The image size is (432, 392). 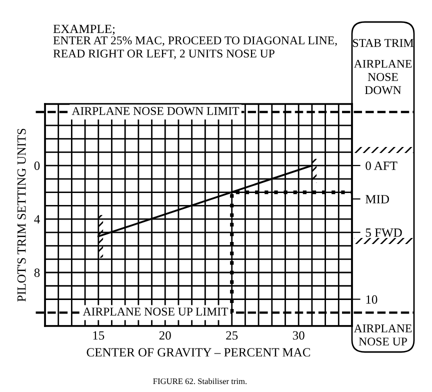 I want to click on text: ENTER AT 25% MAC, PROCEED TO DIAGONAL LINE, READ RIGHT OR LEFT, 2 UNITS NOSE UP, so click(x=195, y=48).